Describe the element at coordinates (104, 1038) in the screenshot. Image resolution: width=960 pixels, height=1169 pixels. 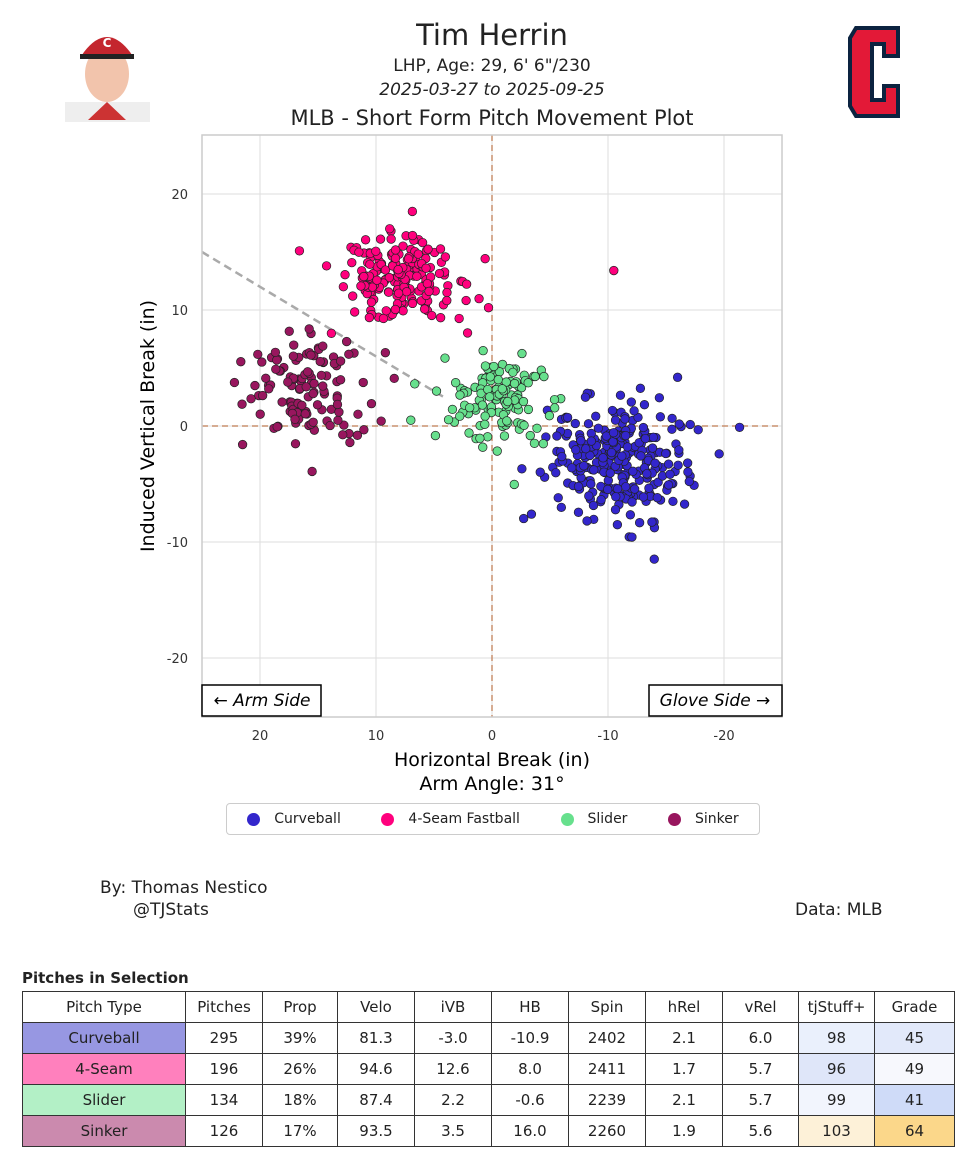
I see `pitch-type-cell: Curveball` at that location.